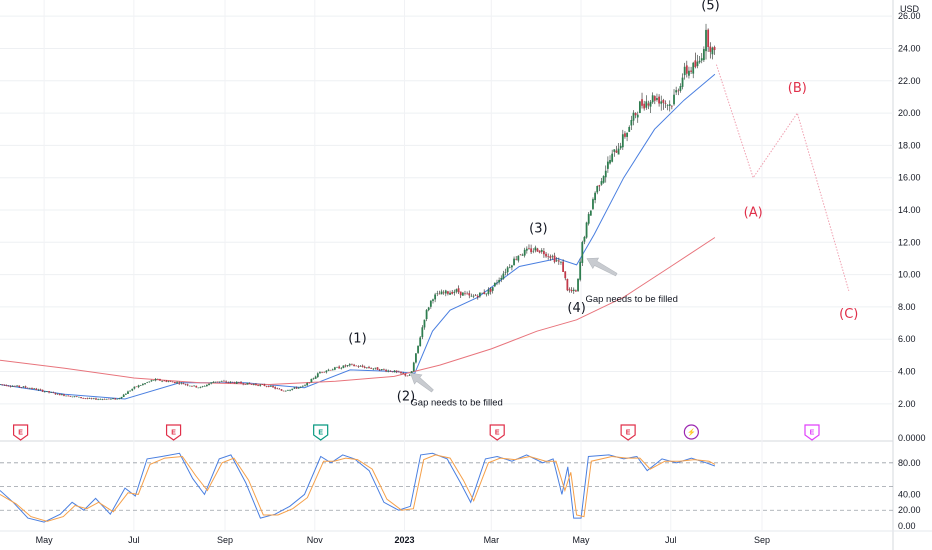 The height and width of the screenshot is (550, 932). I want to click on stochastic-lines, so click(358, 487).